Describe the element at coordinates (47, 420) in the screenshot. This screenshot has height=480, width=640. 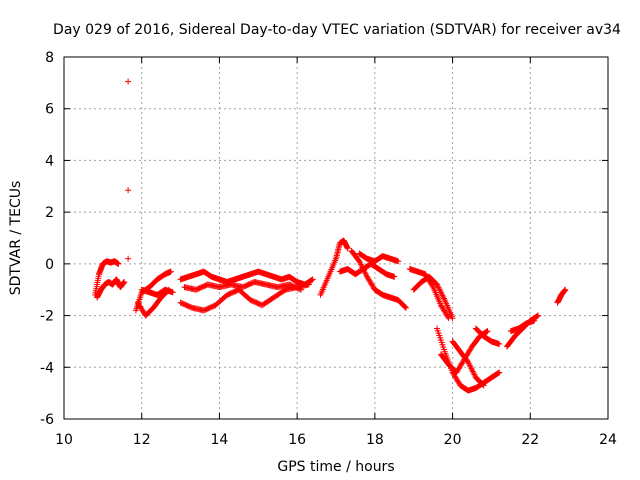
I see `y-tick-label: -6` at that location.